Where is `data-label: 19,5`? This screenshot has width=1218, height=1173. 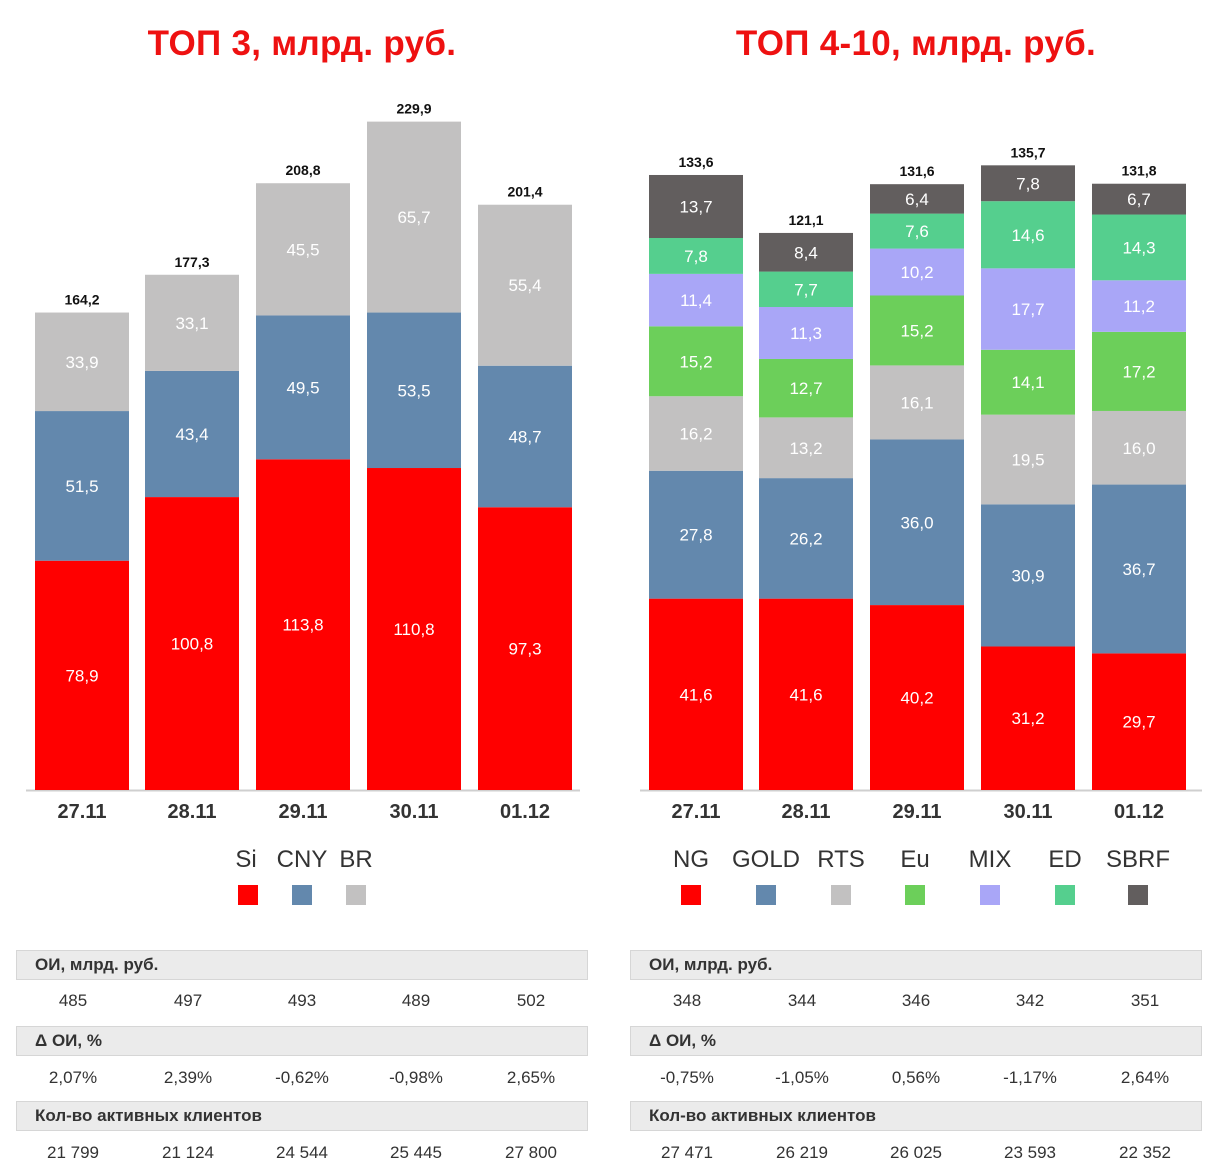 data-label: 19,5 is located at coordinates (1027, 459).